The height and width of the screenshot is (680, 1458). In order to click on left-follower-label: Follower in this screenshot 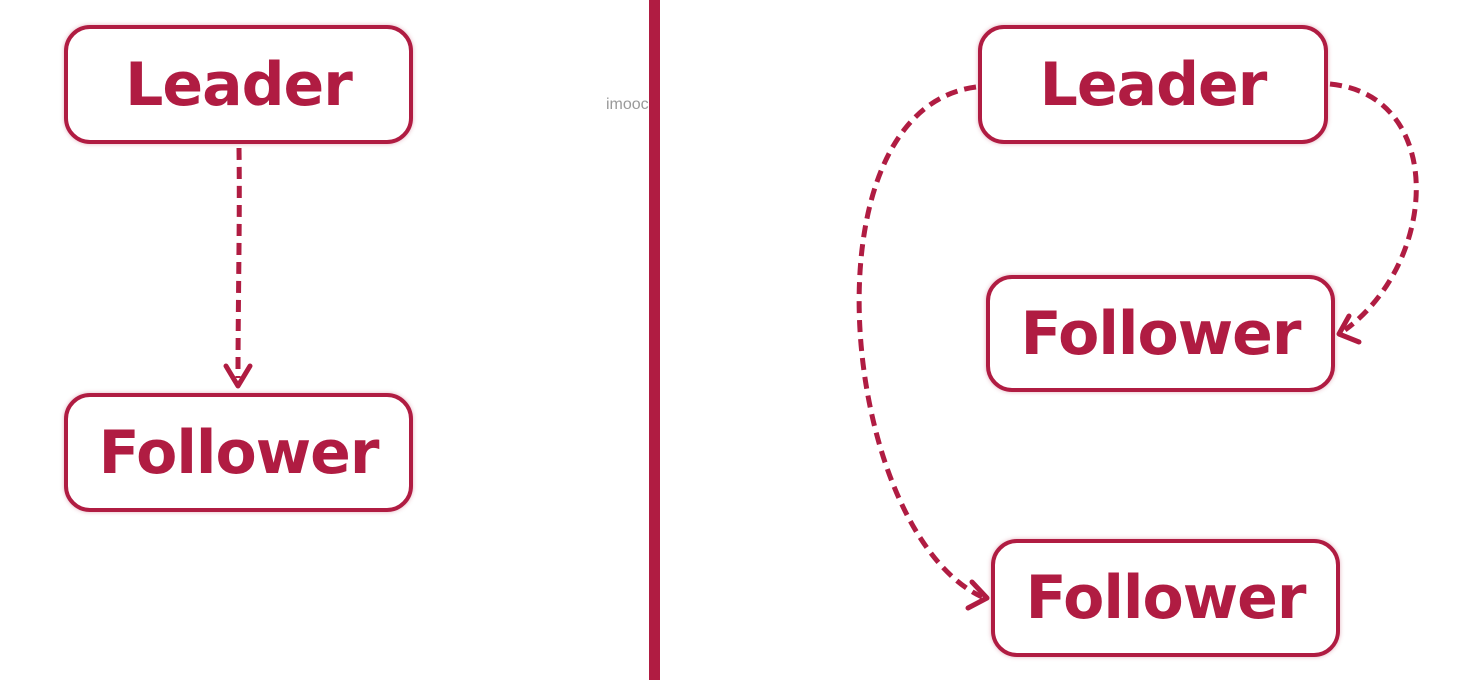, I will do `click(239, 452)`.